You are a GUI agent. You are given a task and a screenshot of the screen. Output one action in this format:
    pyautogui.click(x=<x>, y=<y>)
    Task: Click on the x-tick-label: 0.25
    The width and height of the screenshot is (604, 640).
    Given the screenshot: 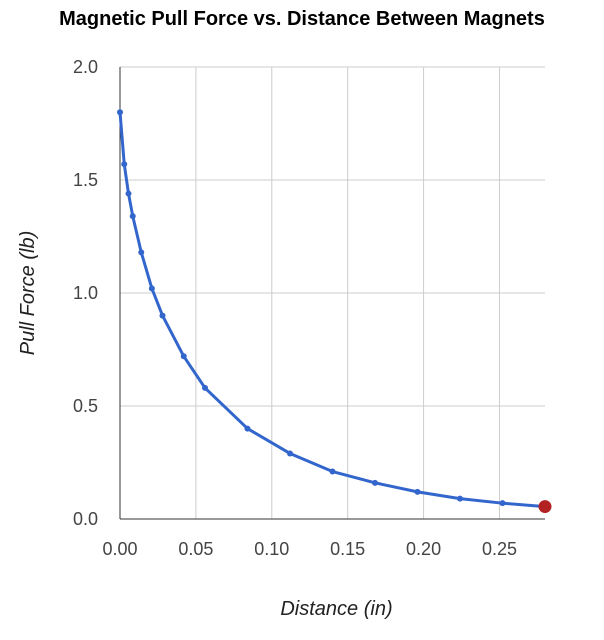 What is the action you would take?
    pyautogui.click(x=499, y=549)
    